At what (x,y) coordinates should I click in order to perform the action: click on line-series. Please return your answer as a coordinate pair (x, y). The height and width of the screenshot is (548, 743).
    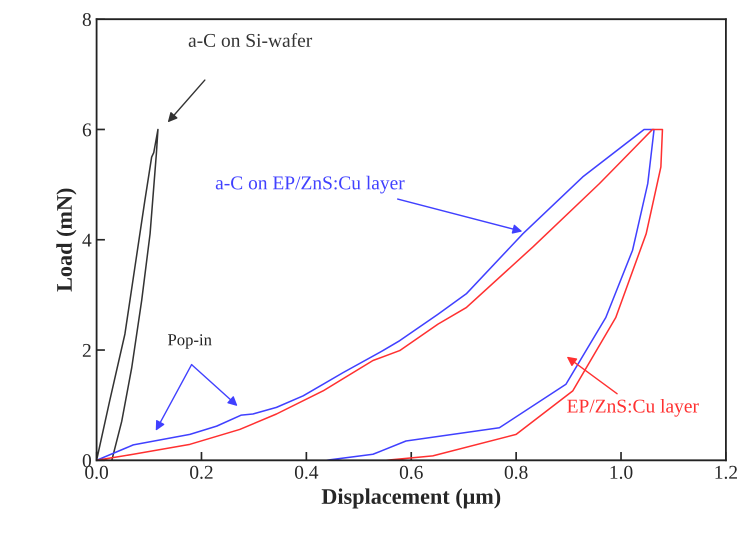
    Looking at the image, I should click on (127, 294).